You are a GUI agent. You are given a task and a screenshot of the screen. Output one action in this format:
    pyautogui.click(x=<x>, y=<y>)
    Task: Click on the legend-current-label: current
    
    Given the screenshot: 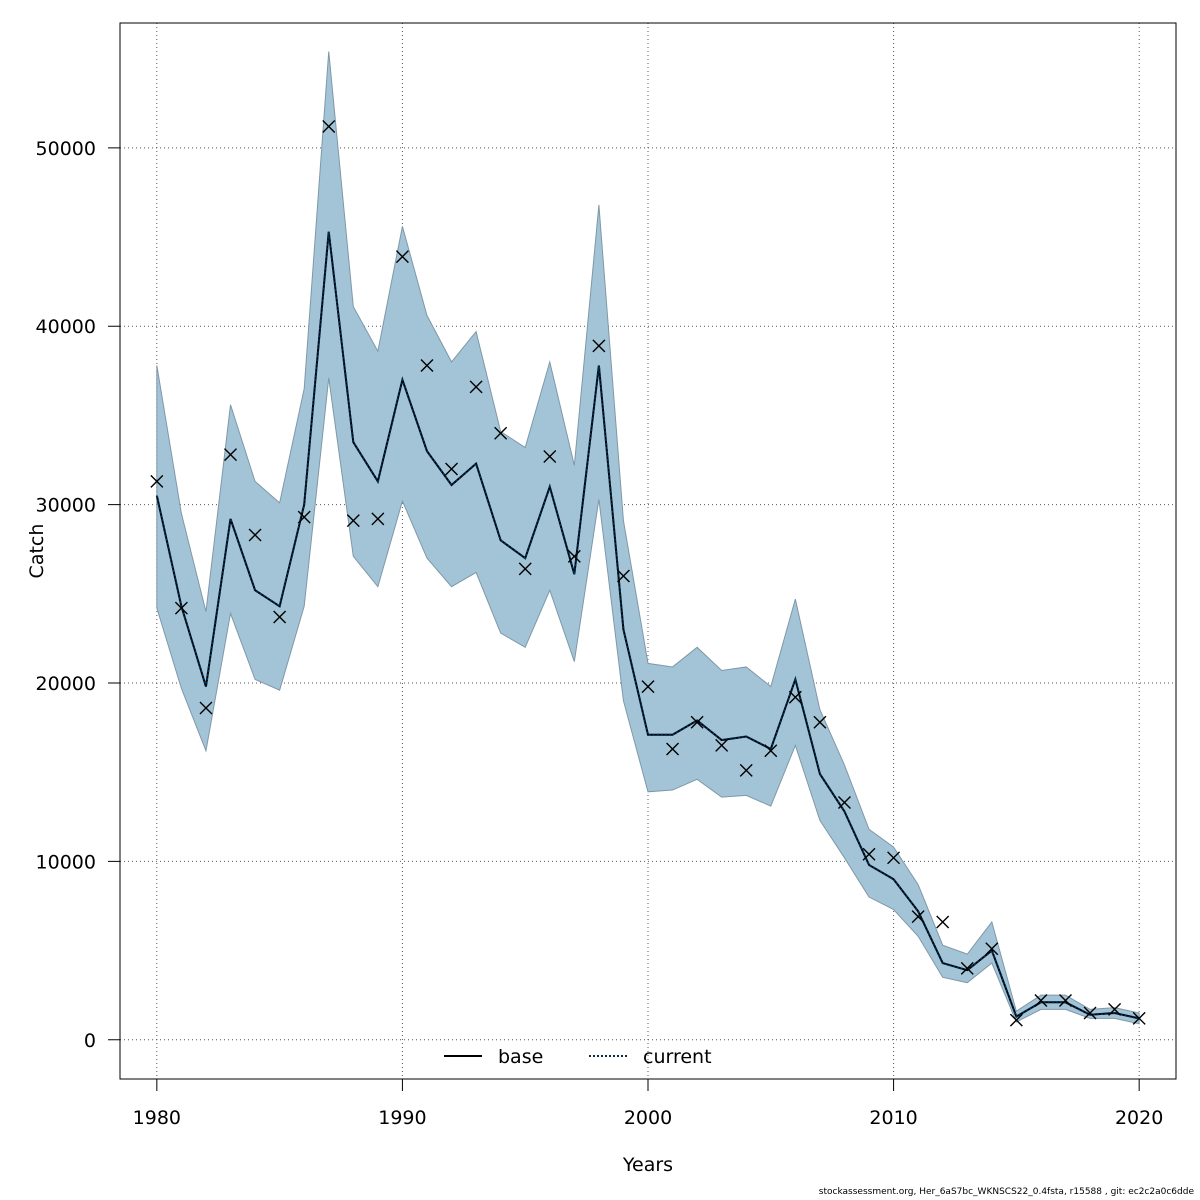 What is the action you would take?
    pyautogui.click(x=677, y=1057)
    